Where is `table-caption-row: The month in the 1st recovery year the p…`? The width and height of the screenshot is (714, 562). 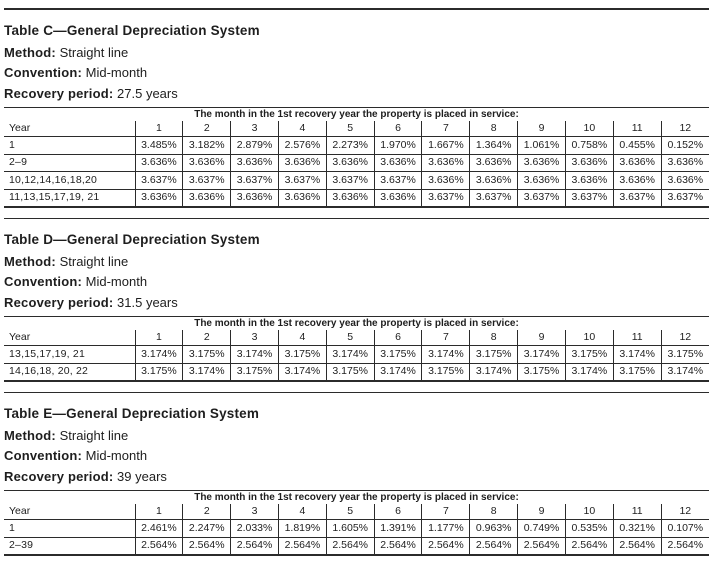
table-caption-row: The month in the 1st recovery year the p… is located at coordinates (356, 113).